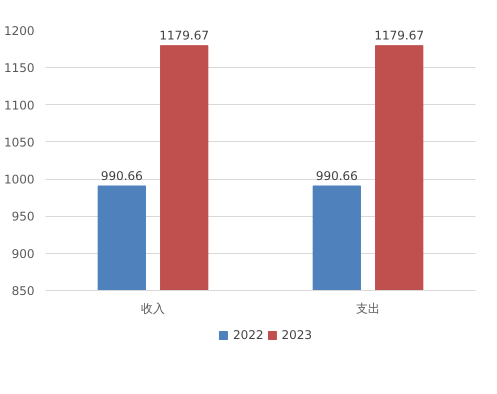 The width and height of the screenshot is (497, 394). What do you see at coordinates (19, 142) in the screenshot?
I see `y-tick-label: 1050` at bounding box center [19, 142].